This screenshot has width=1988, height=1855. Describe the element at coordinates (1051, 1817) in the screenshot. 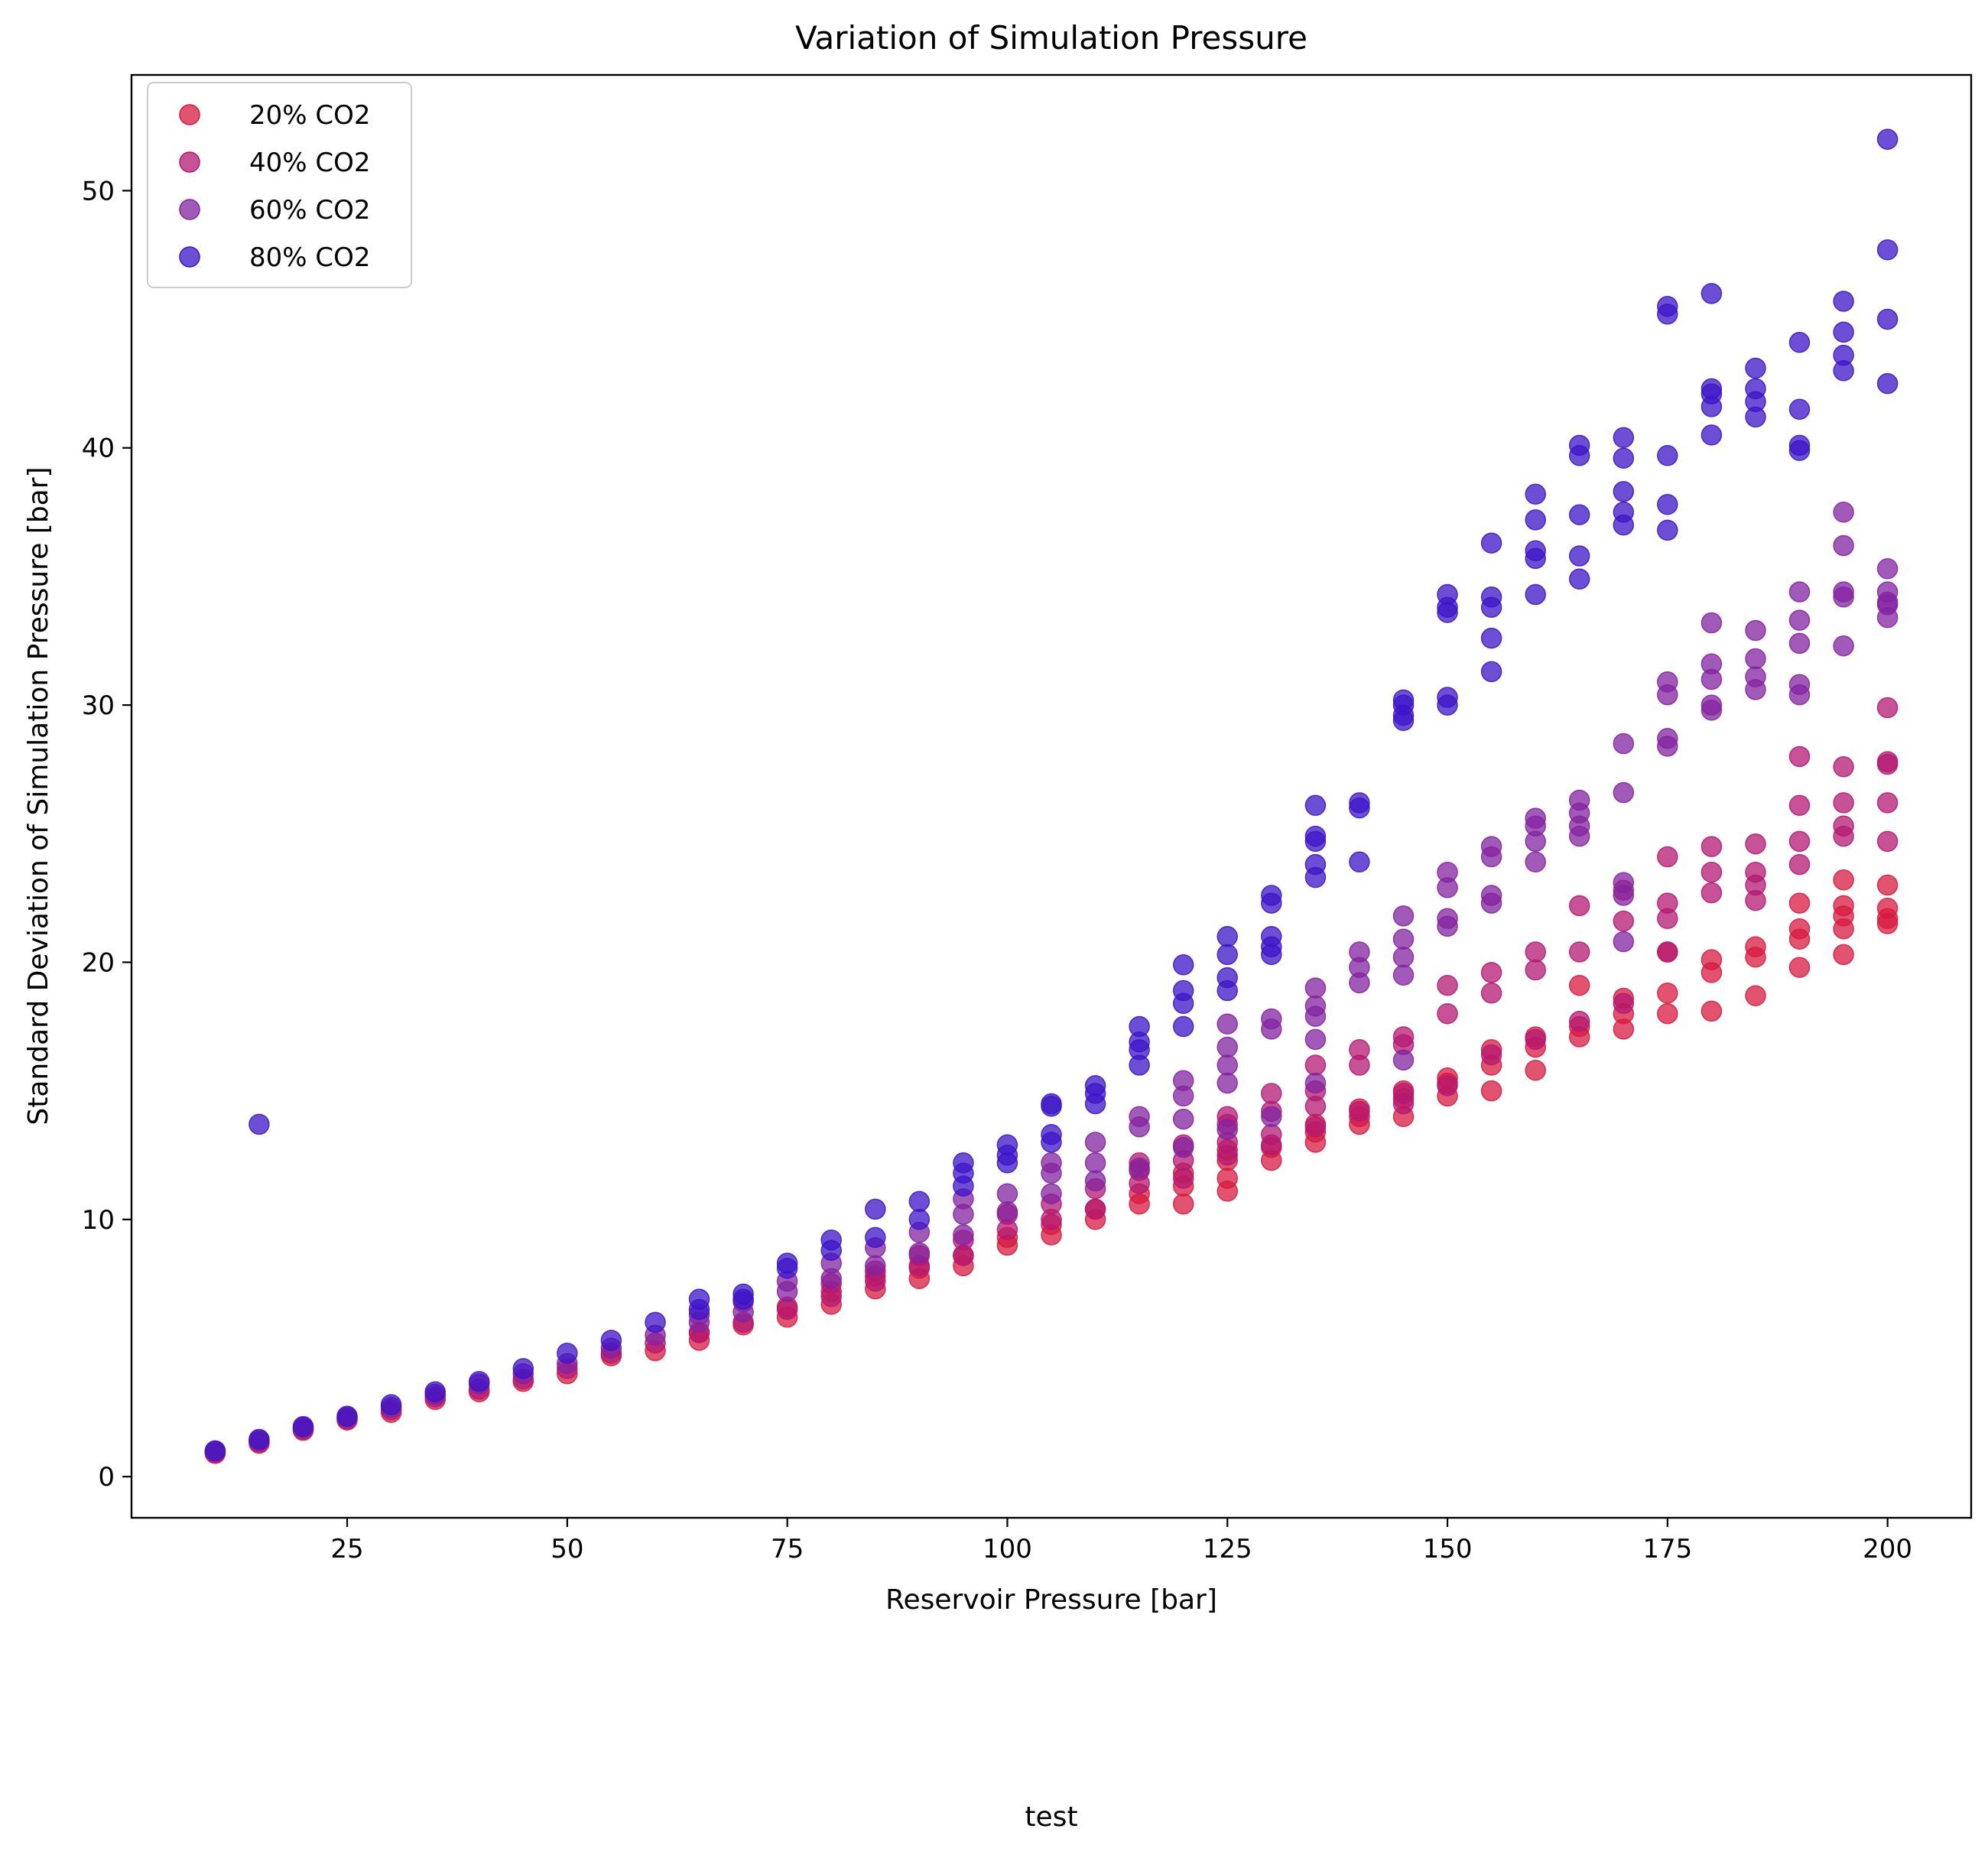

I see `figure-caption: test` at that location.